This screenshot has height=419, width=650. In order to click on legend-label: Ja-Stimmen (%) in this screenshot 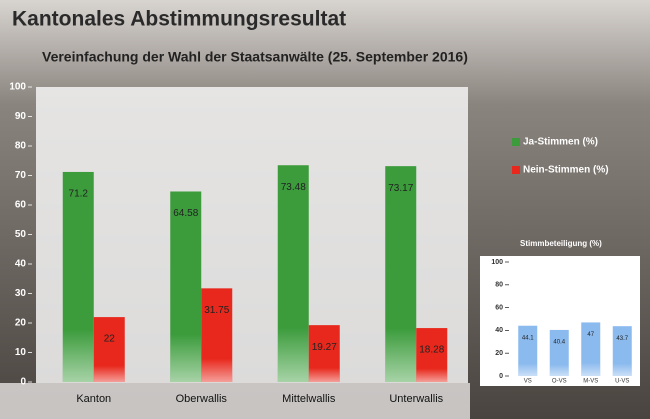, I will do `click(560, 142)`.